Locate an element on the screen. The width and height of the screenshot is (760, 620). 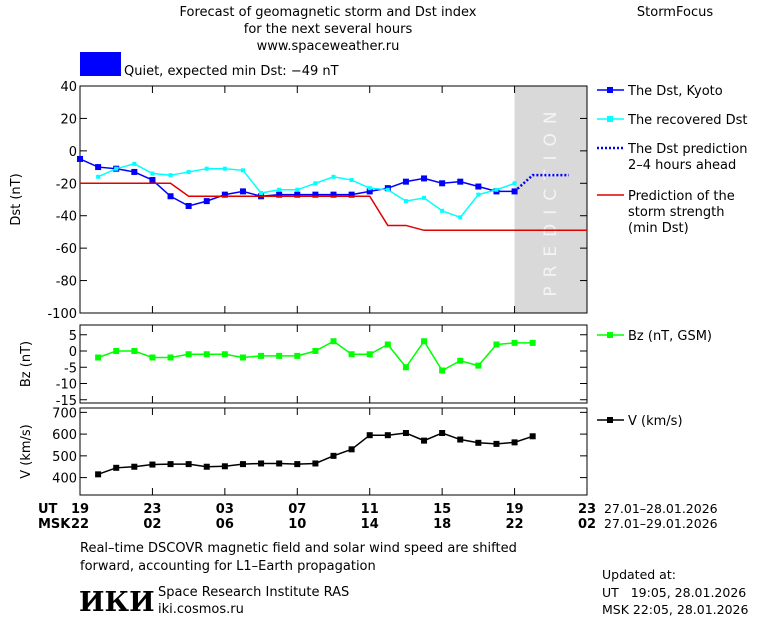
y-tick-label: -60 is located at coordinates (66, 249).